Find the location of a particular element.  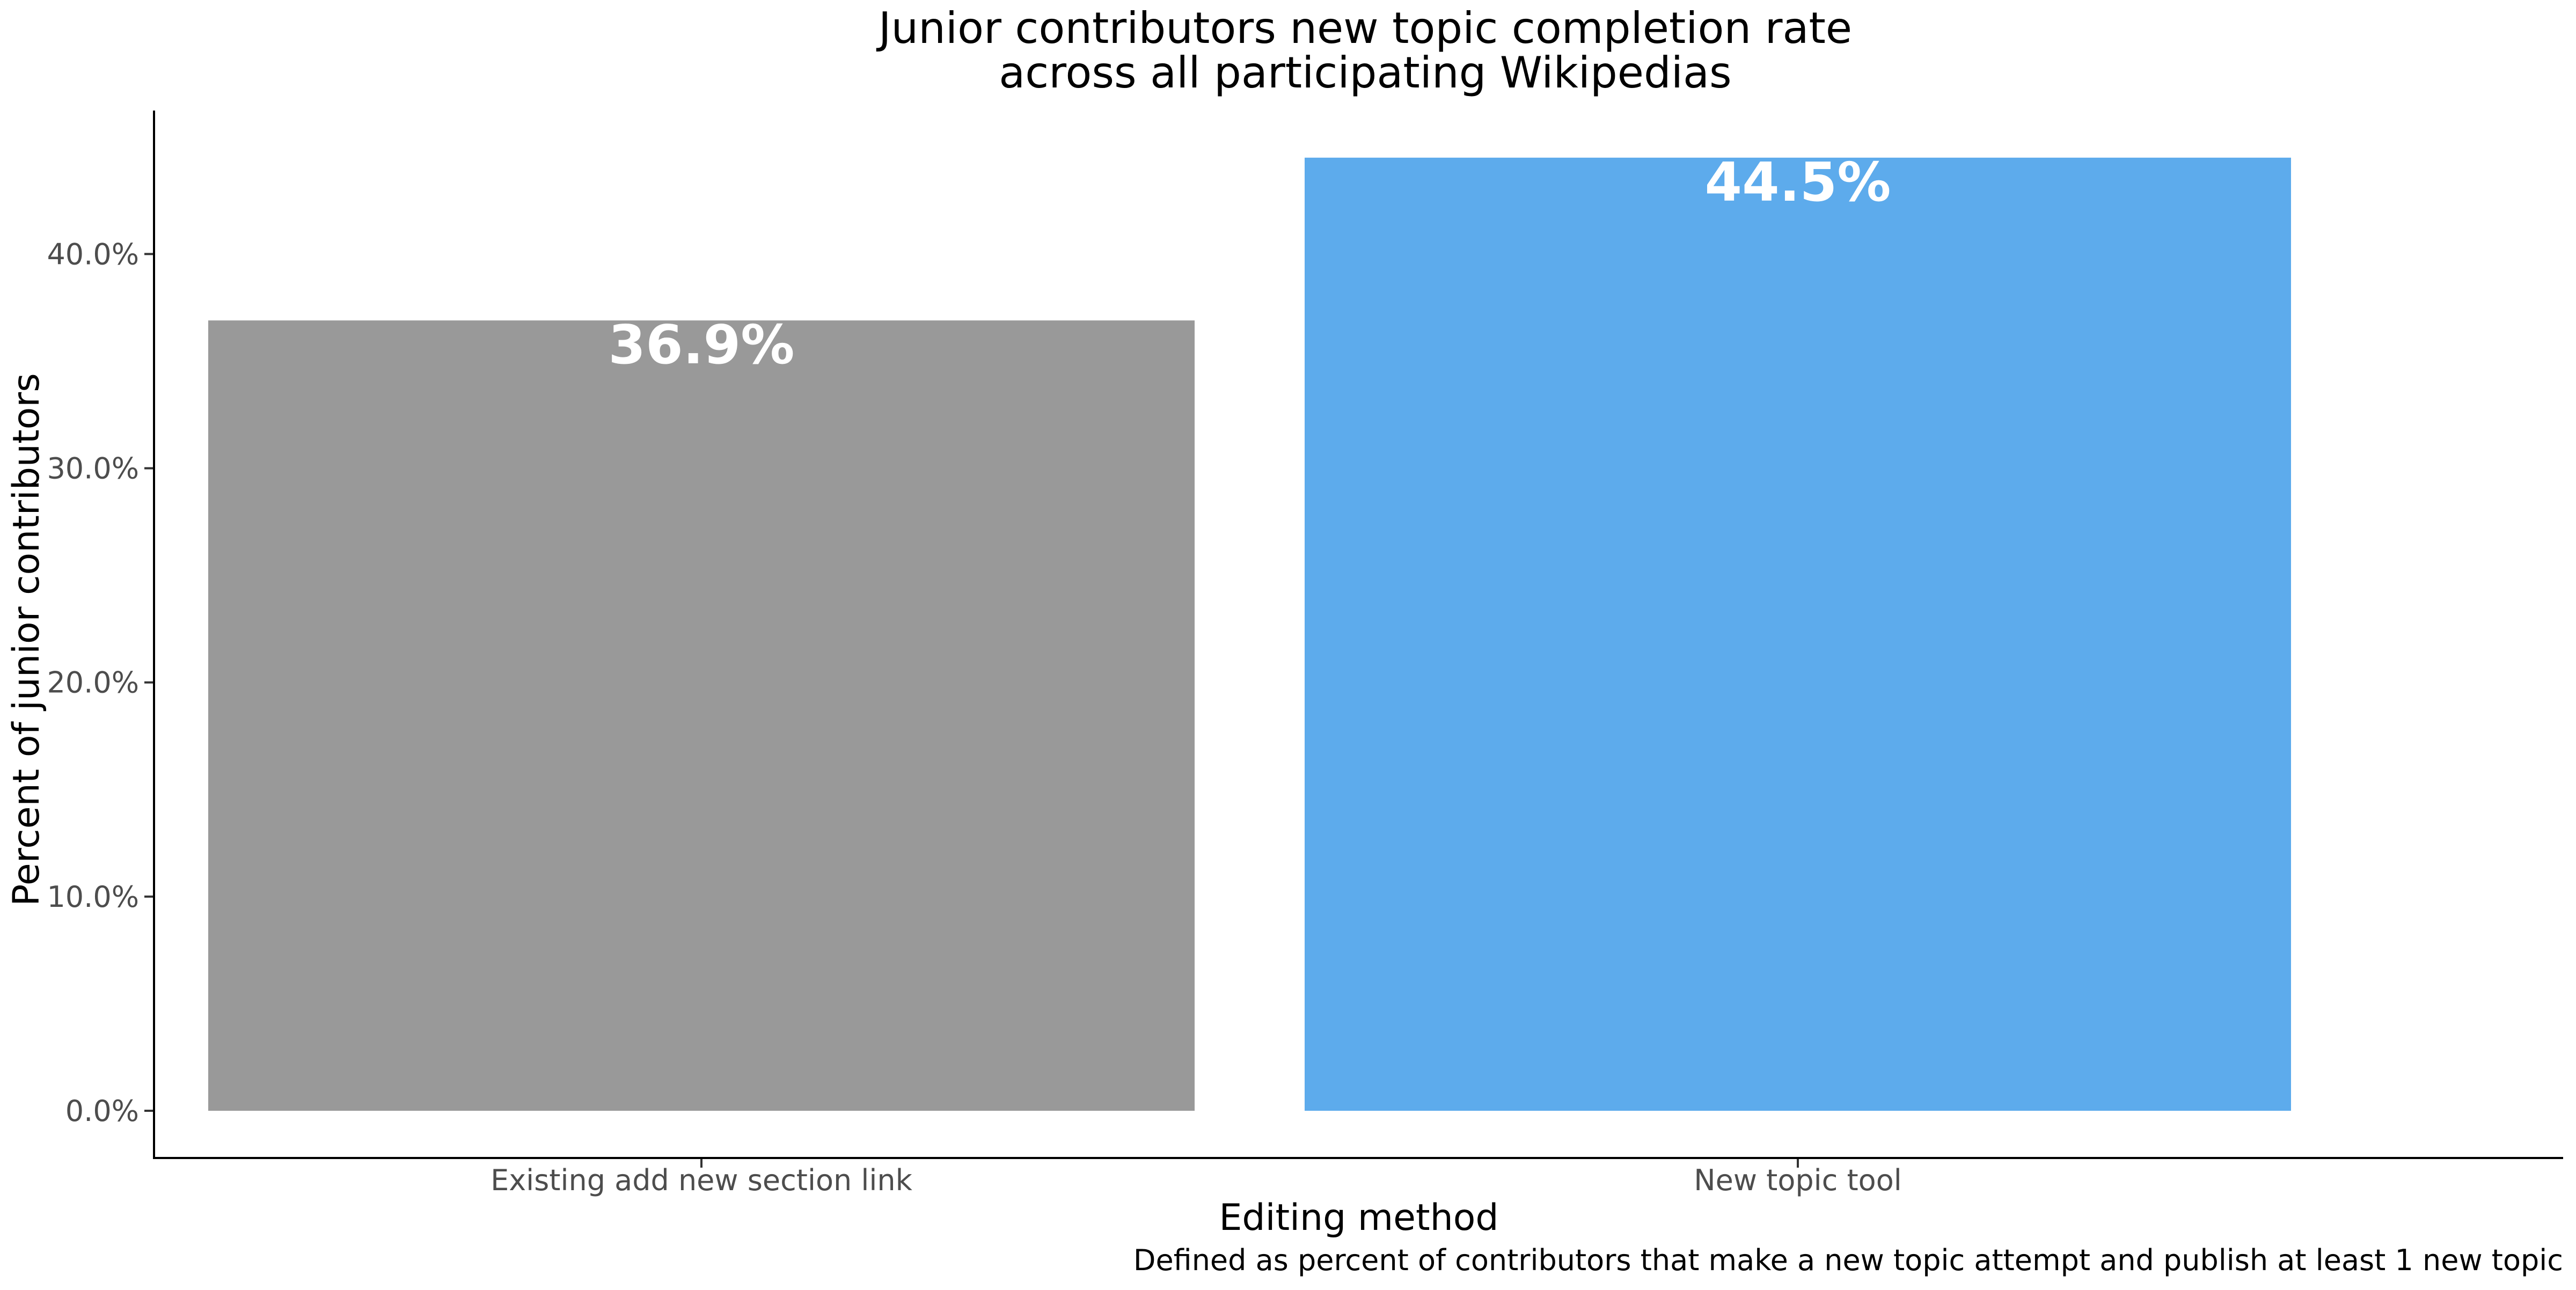

y-axis-title: Percent of junior contributors is located at coordinates (26, 639).